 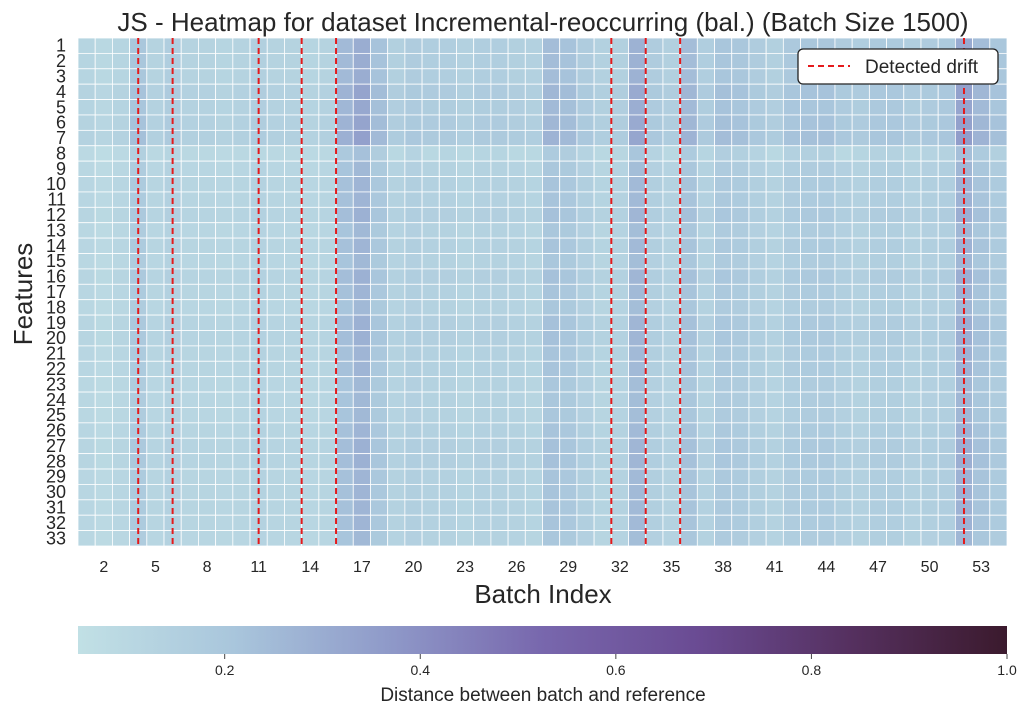 What do you see at coordinates (56, 292) in the screenshot?
I see `y-tick-label: 17` at bounding box center [56, 292].